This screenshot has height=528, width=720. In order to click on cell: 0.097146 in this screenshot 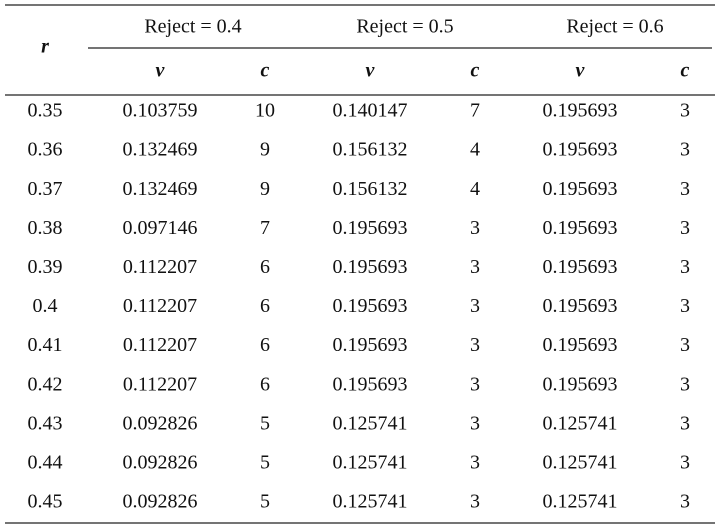, I will do `click(160, 228)`.